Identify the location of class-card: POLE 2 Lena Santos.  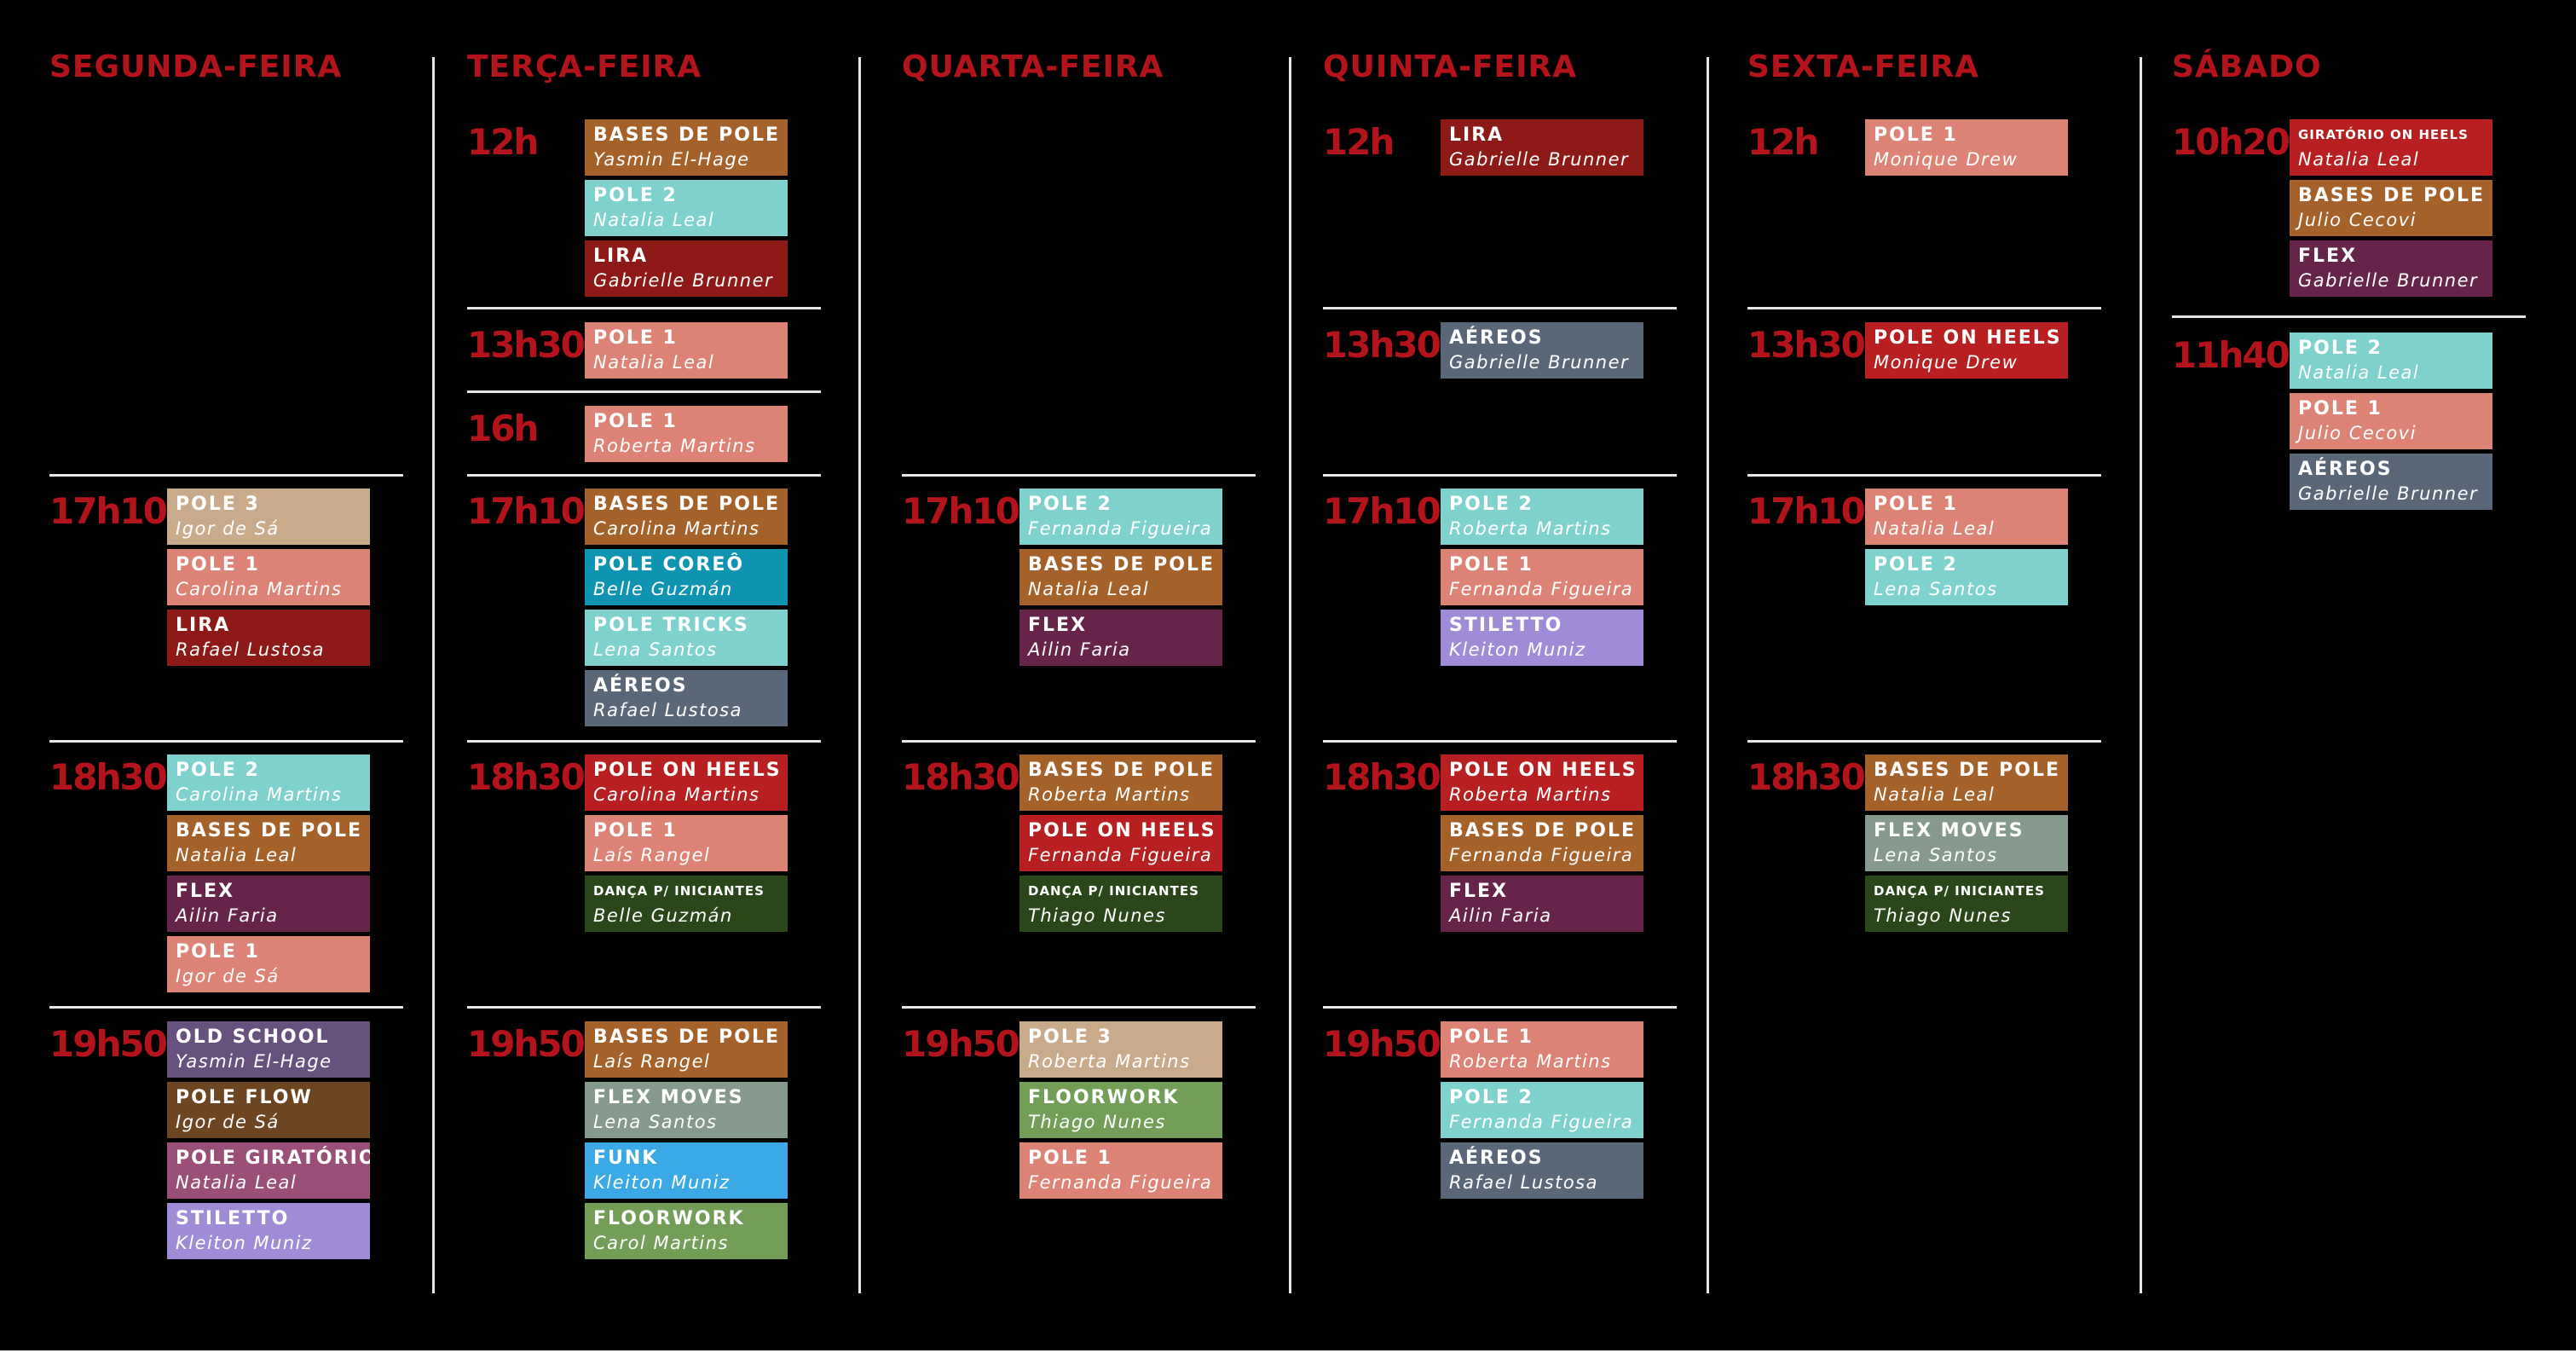
(1966, 577).